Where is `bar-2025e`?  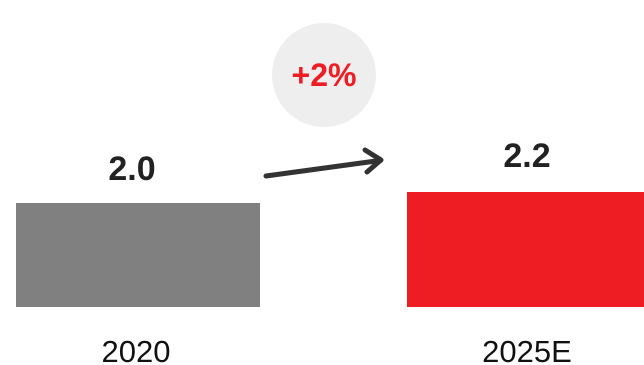
bar-2025e is located at coordinates (525, 249).